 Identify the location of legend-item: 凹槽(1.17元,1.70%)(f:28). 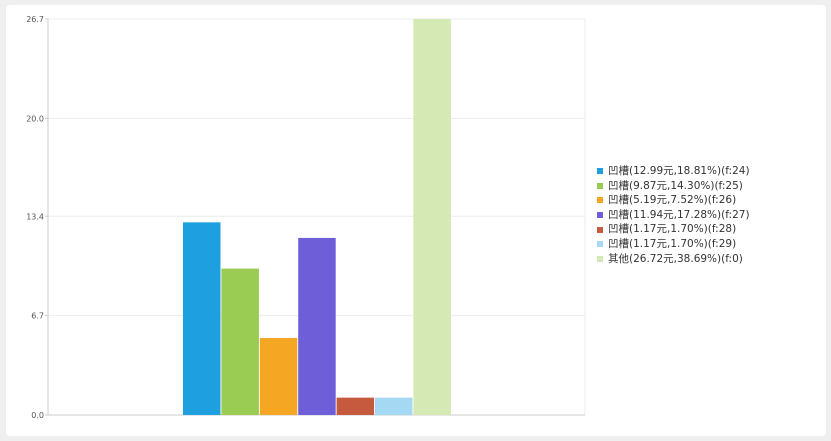
(673, 229).